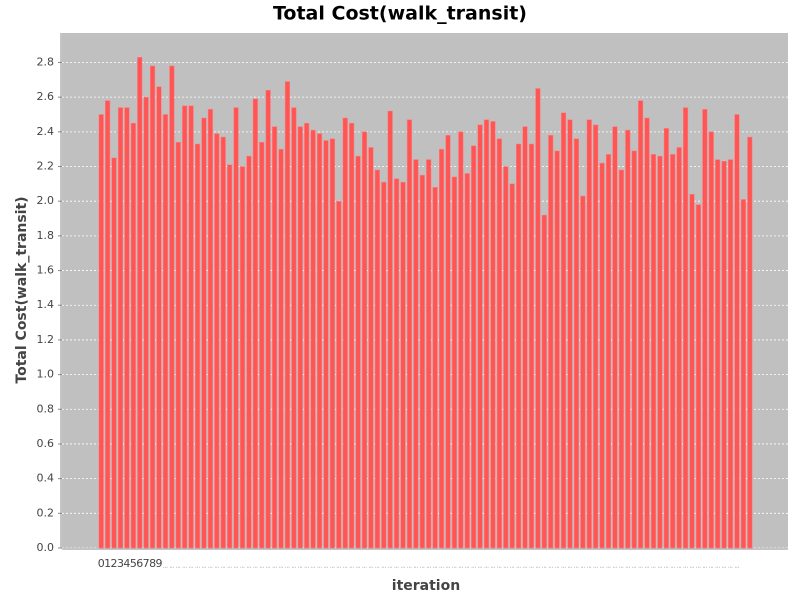 The image size is (800, 600). What do you see at coordinates (46, 166) in the screenshot?
I see `y-tick-label: 2.2` at bounding box center [46, 166].